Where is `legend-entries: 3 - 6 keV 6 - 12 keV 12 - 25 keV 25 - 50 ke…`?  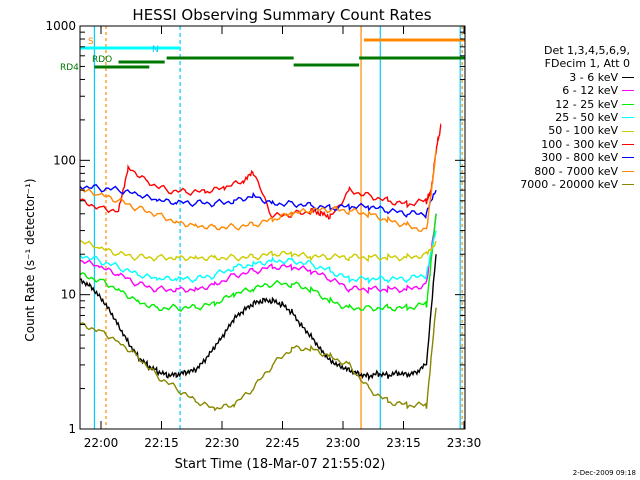
legend-entries: 3 - 6 keV 6 - 12 keV 12 - 25 keV 25 - 50 ke… is located at coordinates (559, 131).